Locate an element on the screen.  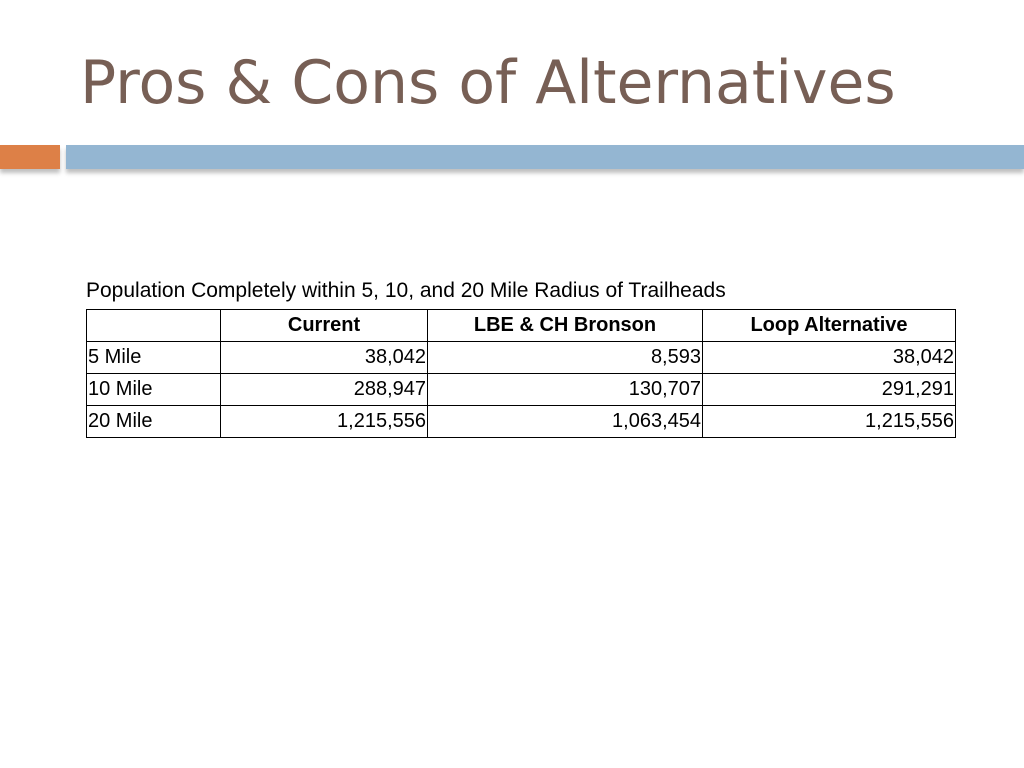
slide-title: Pros & Cons of Alternatives is located at coordinates (488, 83).